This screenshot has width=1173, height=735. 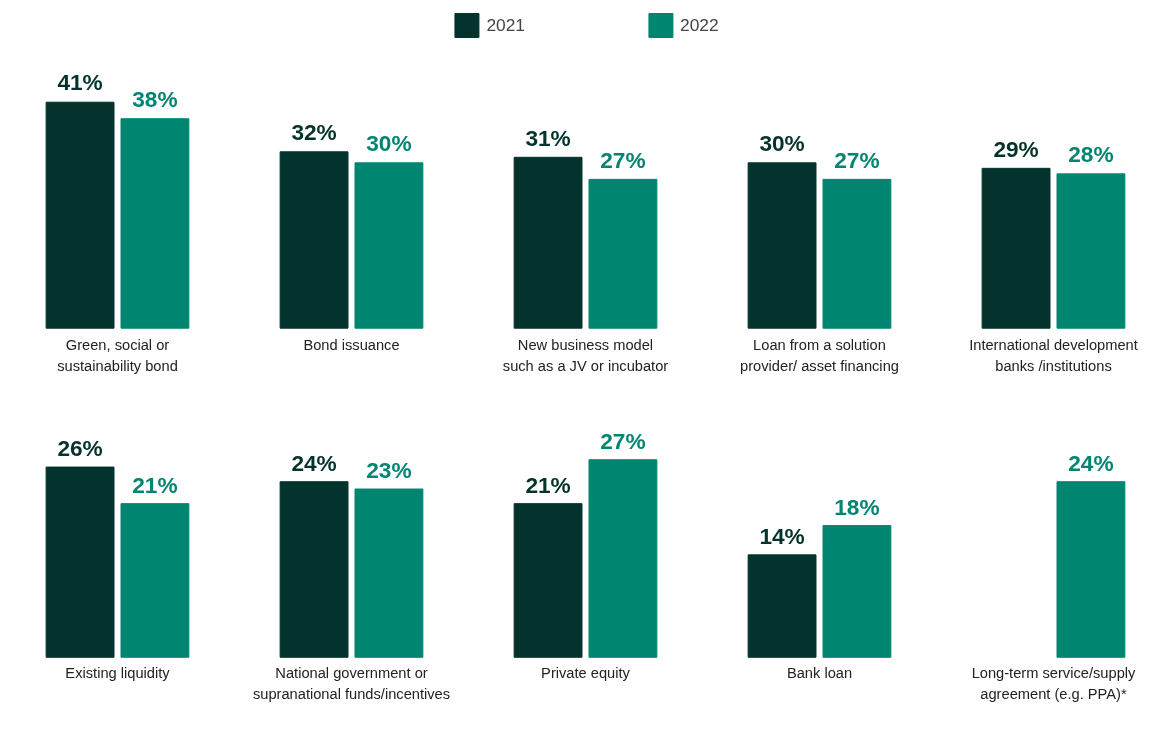 What do you see at coordinates (586, 673) in the screenshot?
I see `x-tick-label: Private equity` at bounding box center [586, 673].